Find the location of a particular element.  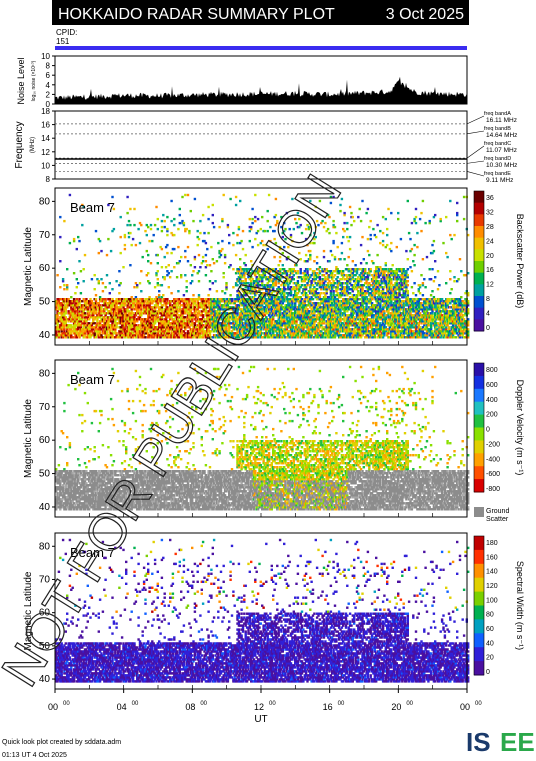

freq-band-value: 9.11 MHz is located at coordinates (499, 180).